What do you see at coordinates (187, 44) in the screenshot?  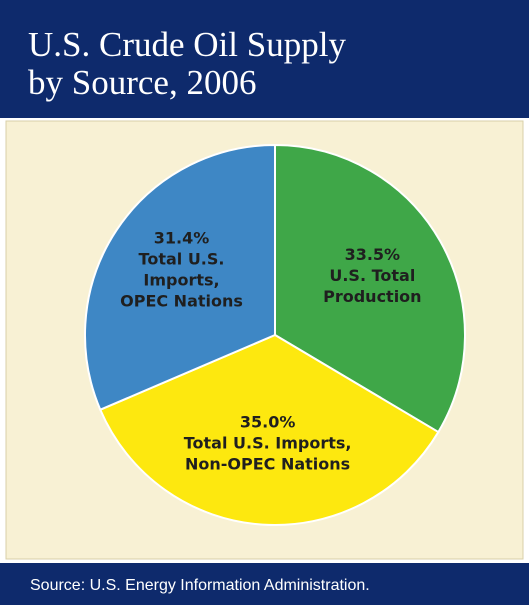 I see `text-line: U.S. Crude Oil Supply` at bounding box center [187, 44].